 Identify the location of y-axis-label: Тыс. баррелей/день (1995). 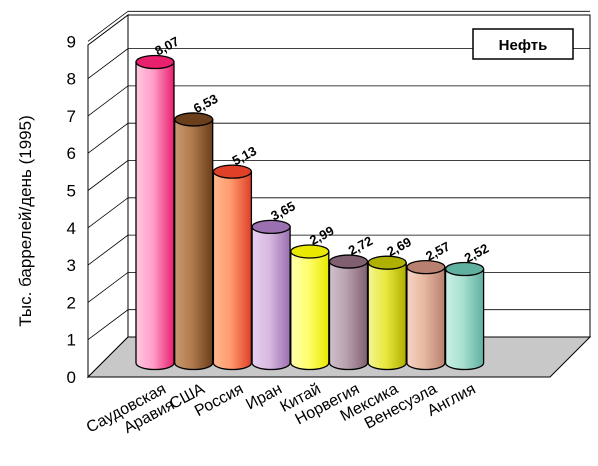
(25, 220).